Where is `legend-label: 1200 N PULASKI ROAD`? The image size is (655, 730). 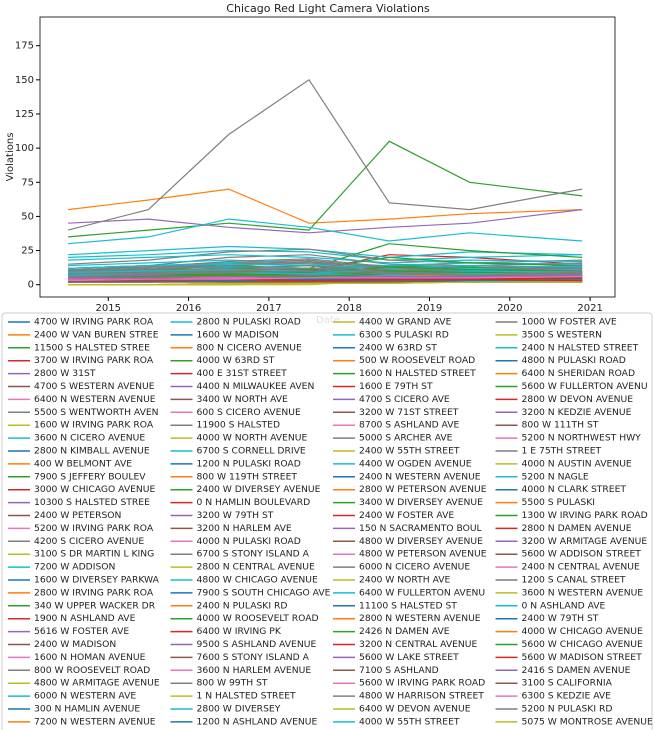 legend-label: 1200 N PULASKI ROAD is located at coordinates (249, 463).